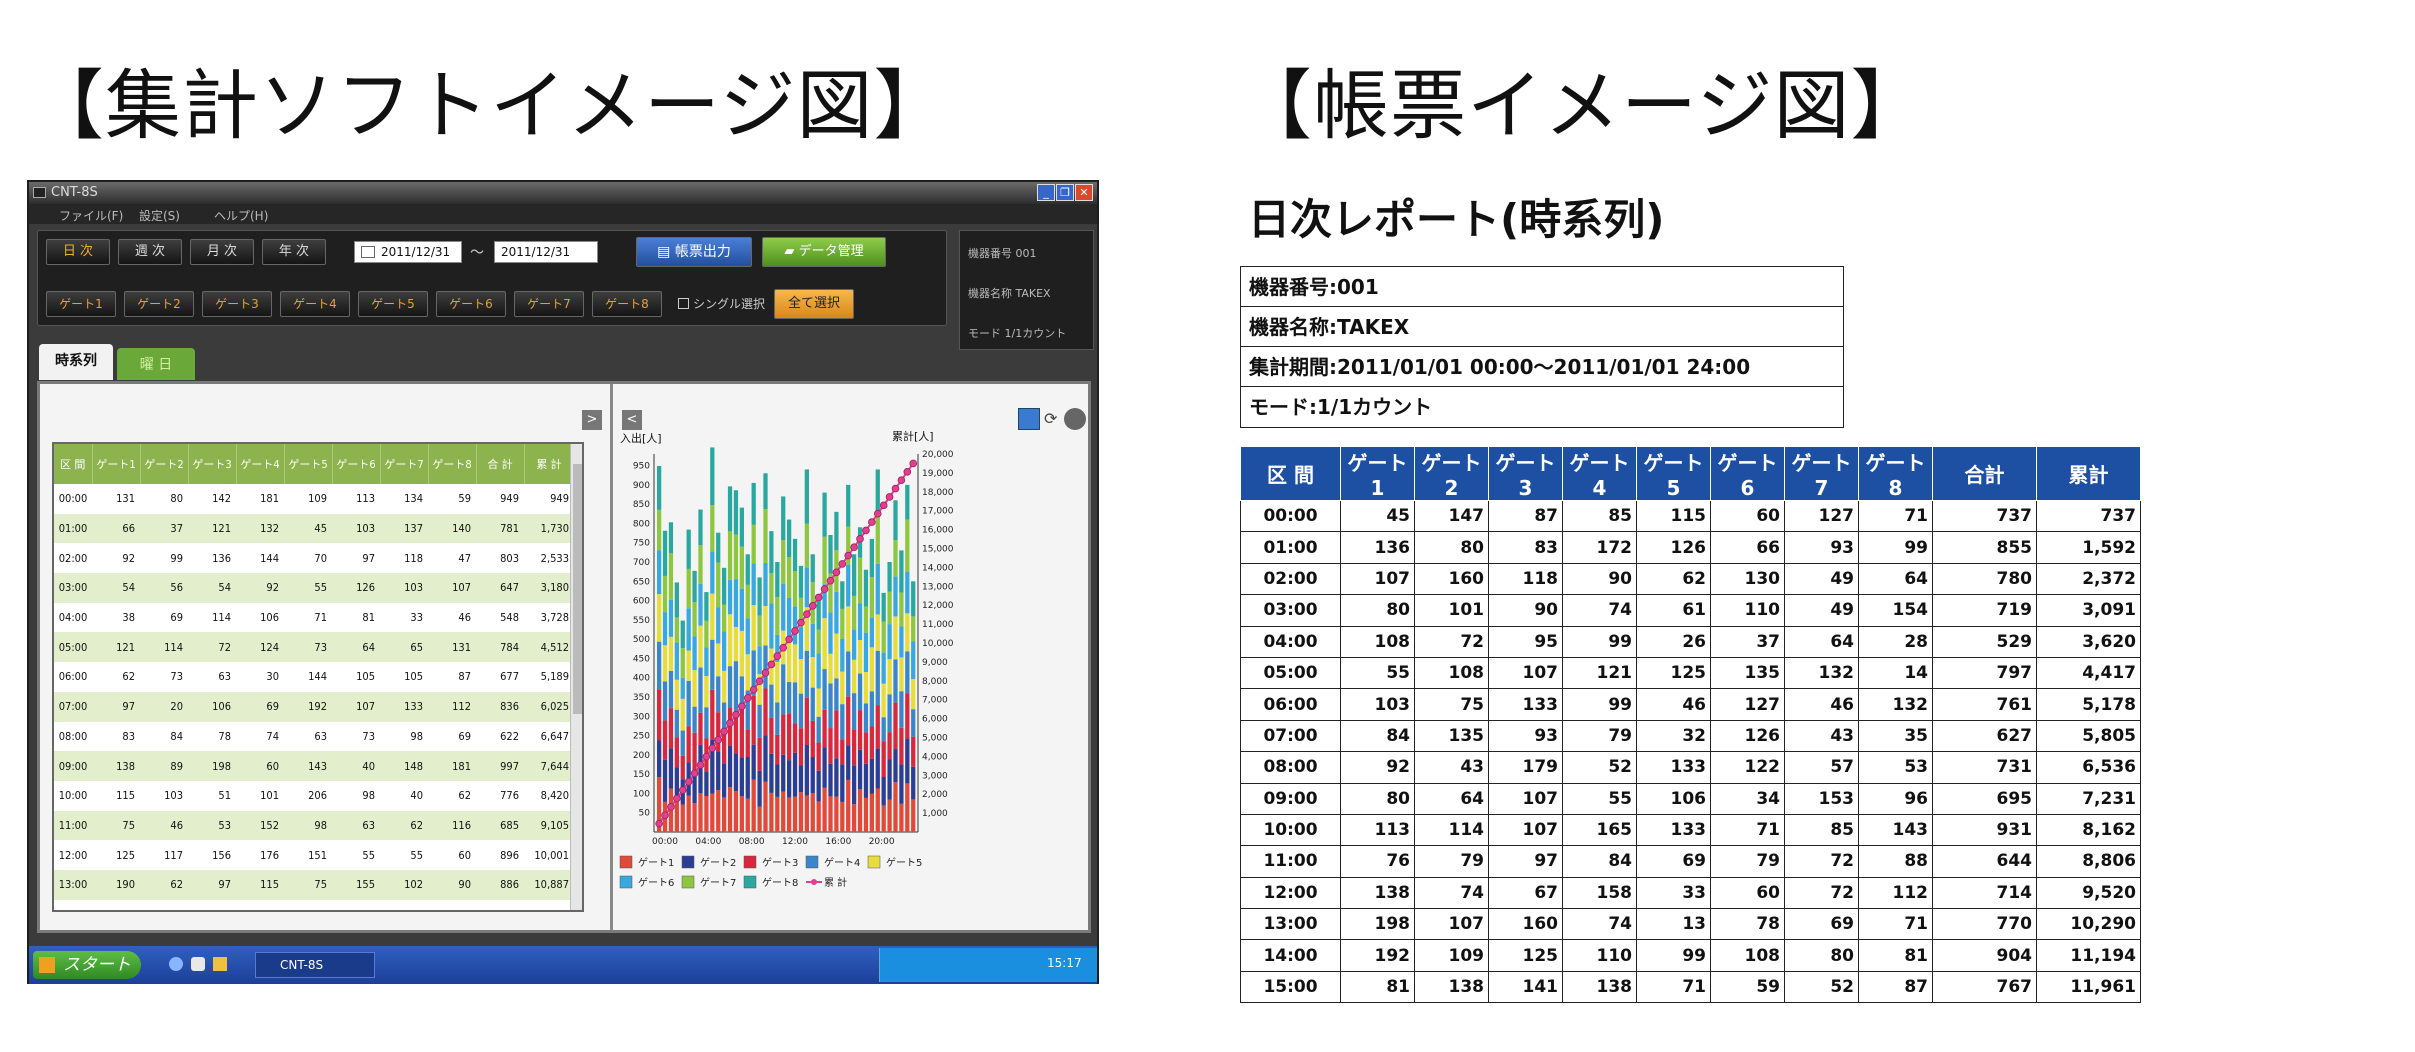 This screenshot has height=1052, width=2415. Describe the element at coordinates (408, 252) in the screenshot. I see `date-from-field: 2011/12/31` at that location.